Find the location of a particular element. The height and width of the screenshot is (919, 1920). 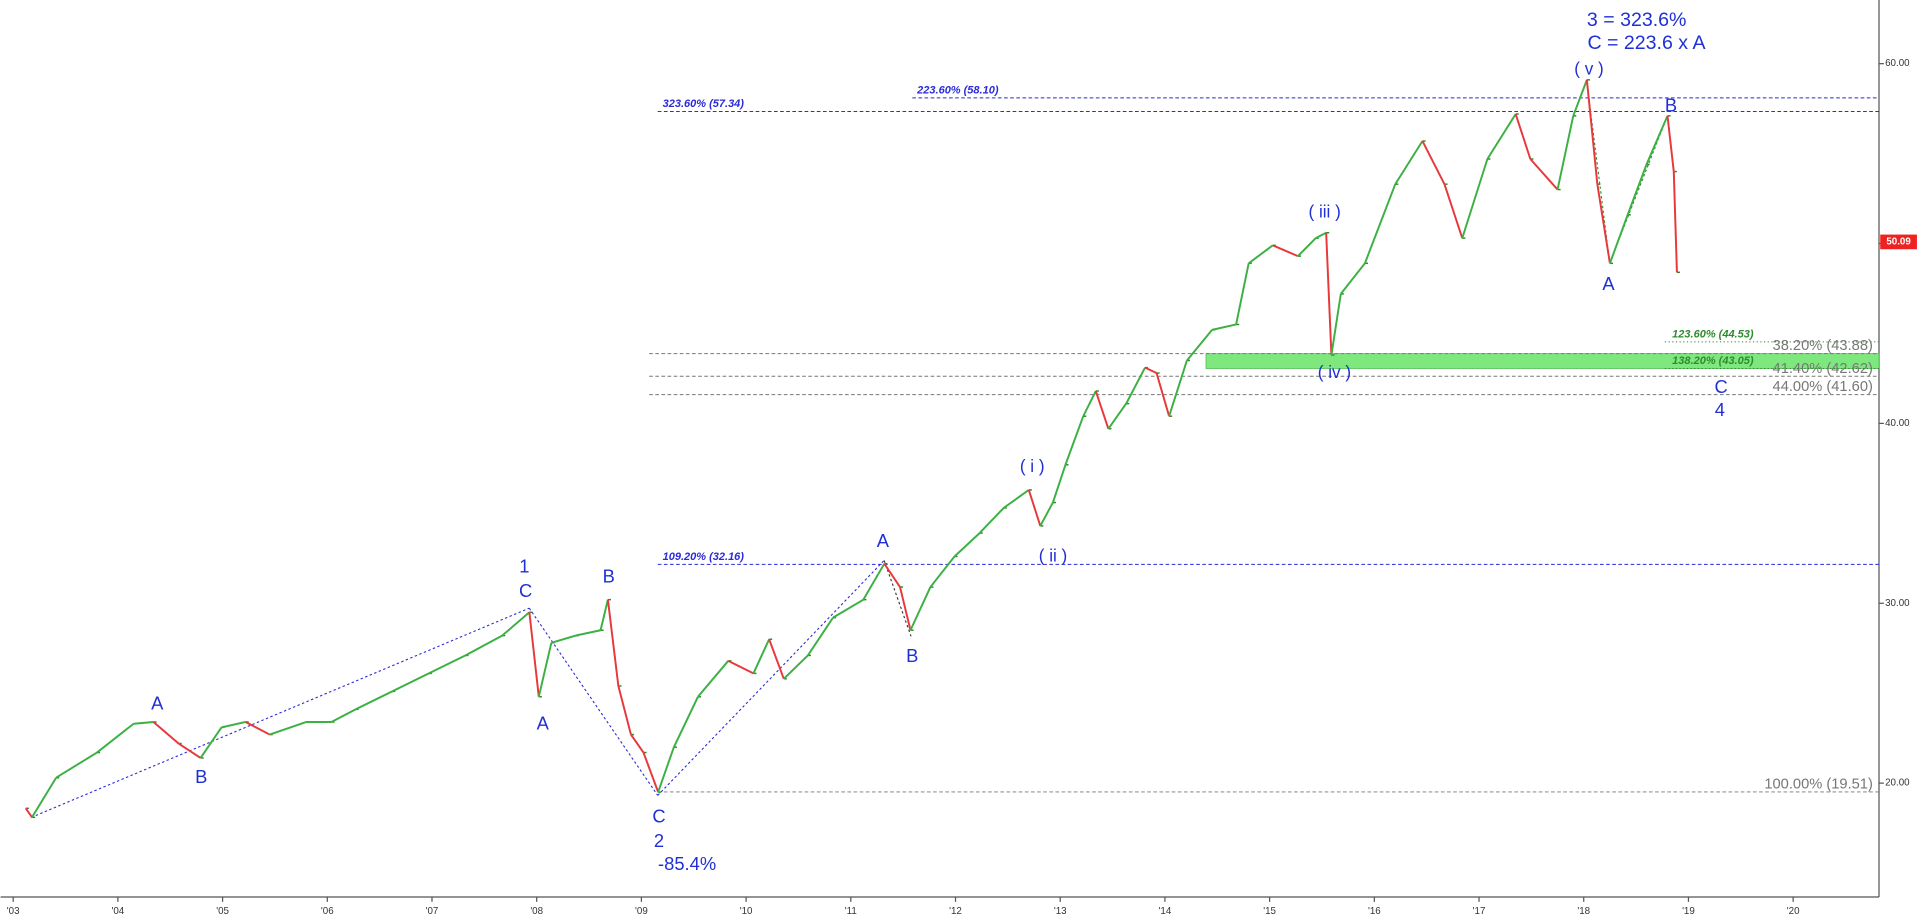

x-tick-label: '19 is located at coordinates (1688, 911).